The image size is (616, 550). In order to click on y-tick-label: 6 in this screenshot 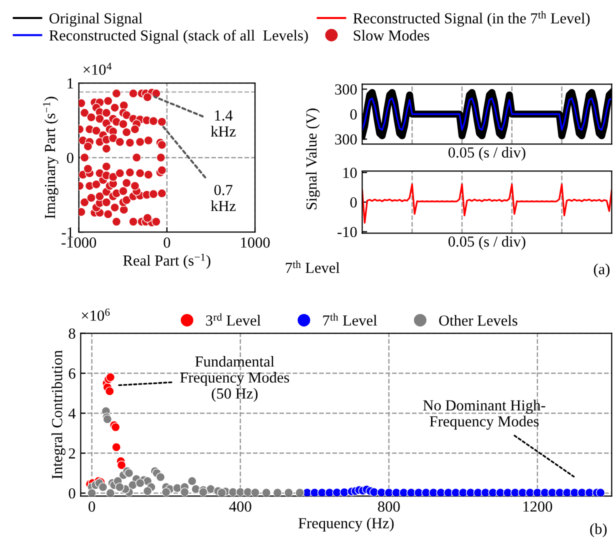, I will do `click(72, 373)`.